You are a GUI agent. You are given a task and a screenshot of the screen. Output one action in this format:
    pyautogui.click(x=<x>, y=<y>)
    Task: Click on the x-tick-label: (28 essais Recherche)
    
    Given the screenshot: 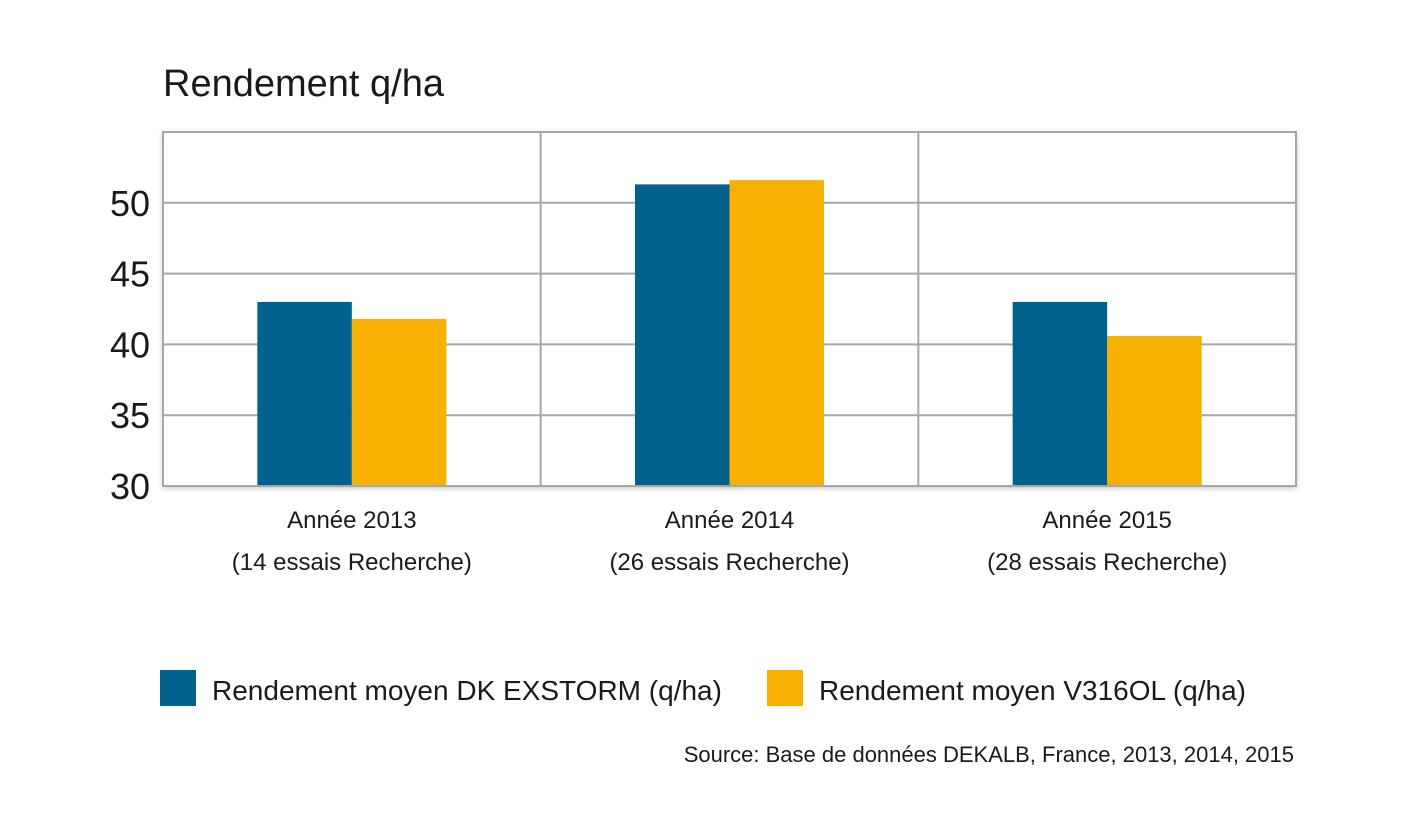 What is the action you would take?
    pyautogui.click(x=1107, y=562)
    